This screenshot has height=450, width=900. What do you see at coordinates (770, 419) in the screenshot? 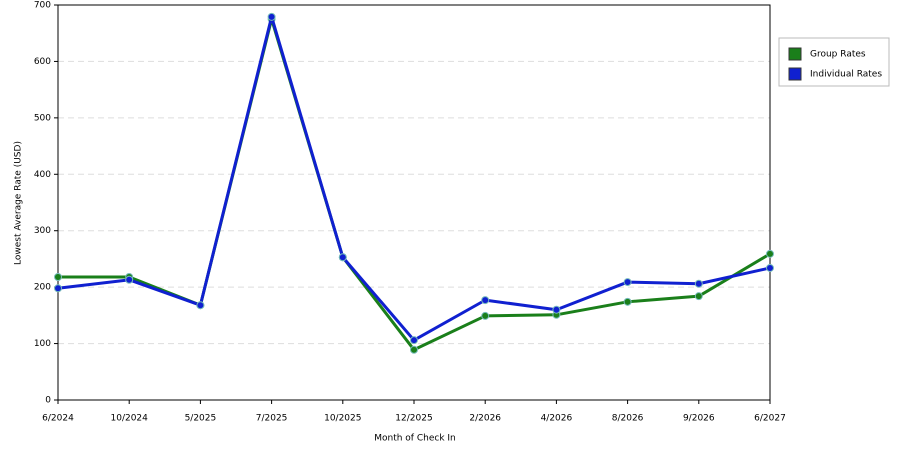
I see `x-tick-label: 6/2027` at bounding box center [770, 419].